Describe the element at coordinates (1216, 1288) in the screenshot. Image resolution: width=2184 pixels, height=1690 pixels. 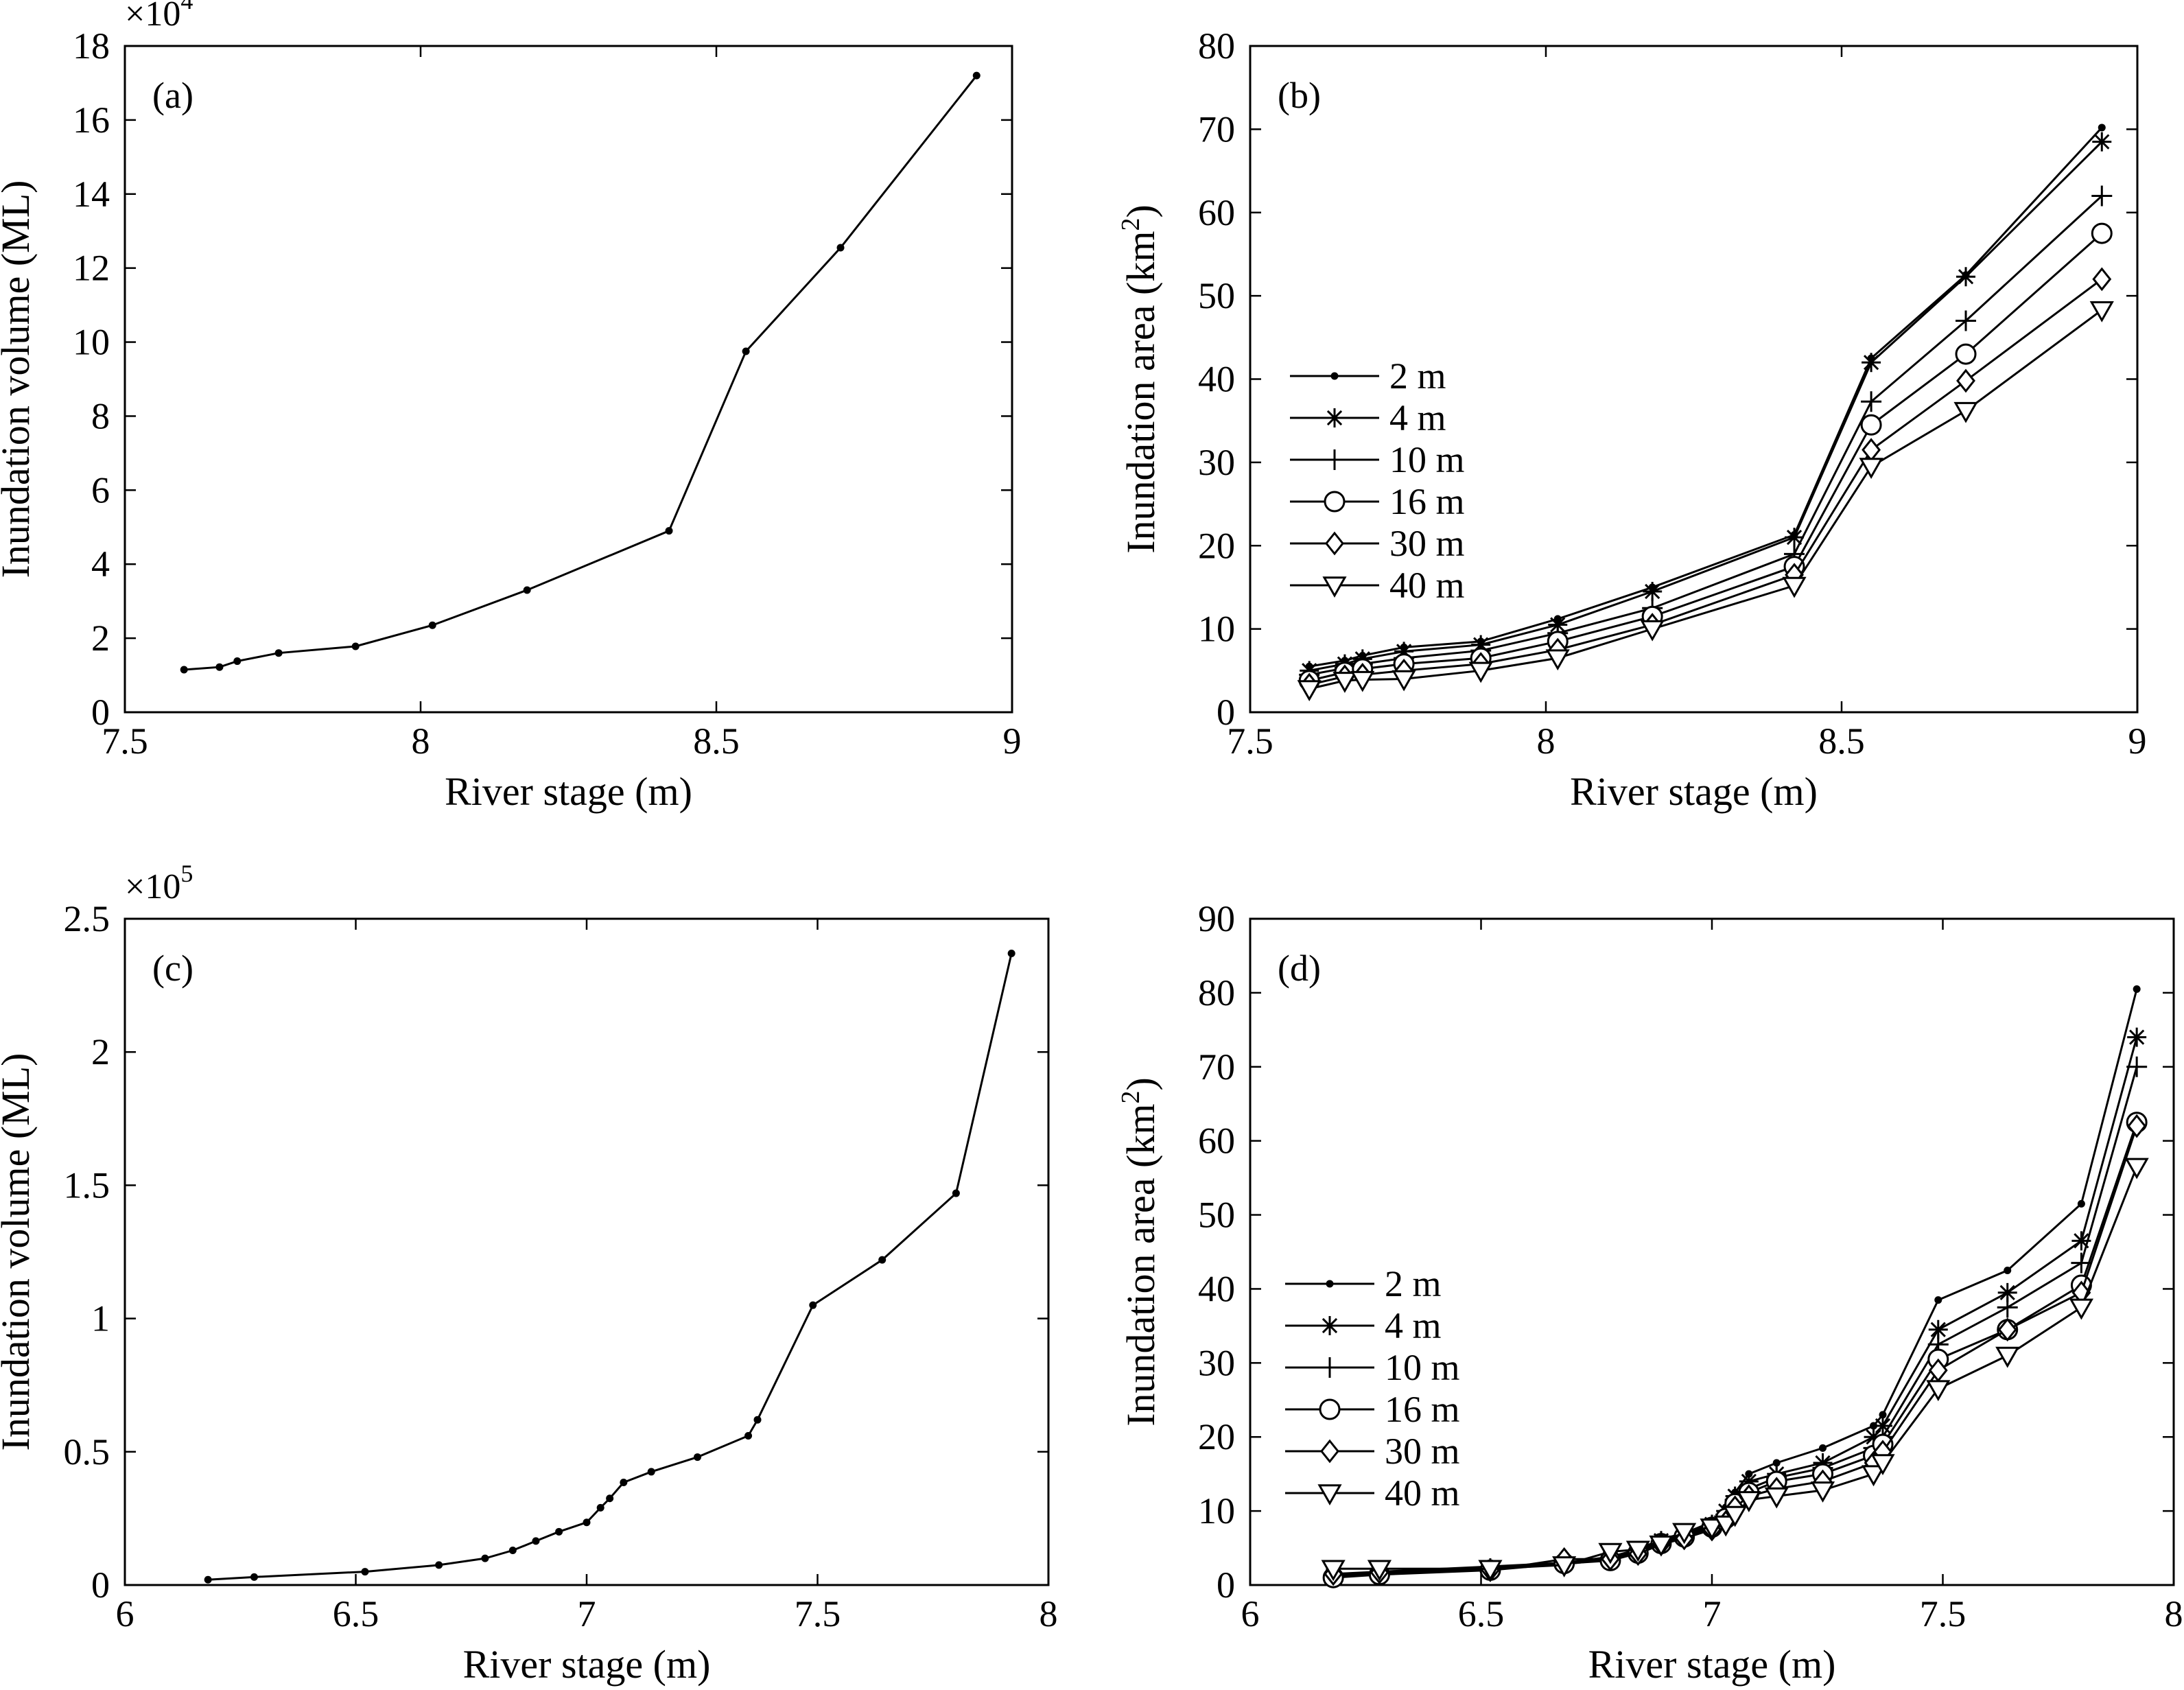
I see `y-tick-label: 40` at that location.